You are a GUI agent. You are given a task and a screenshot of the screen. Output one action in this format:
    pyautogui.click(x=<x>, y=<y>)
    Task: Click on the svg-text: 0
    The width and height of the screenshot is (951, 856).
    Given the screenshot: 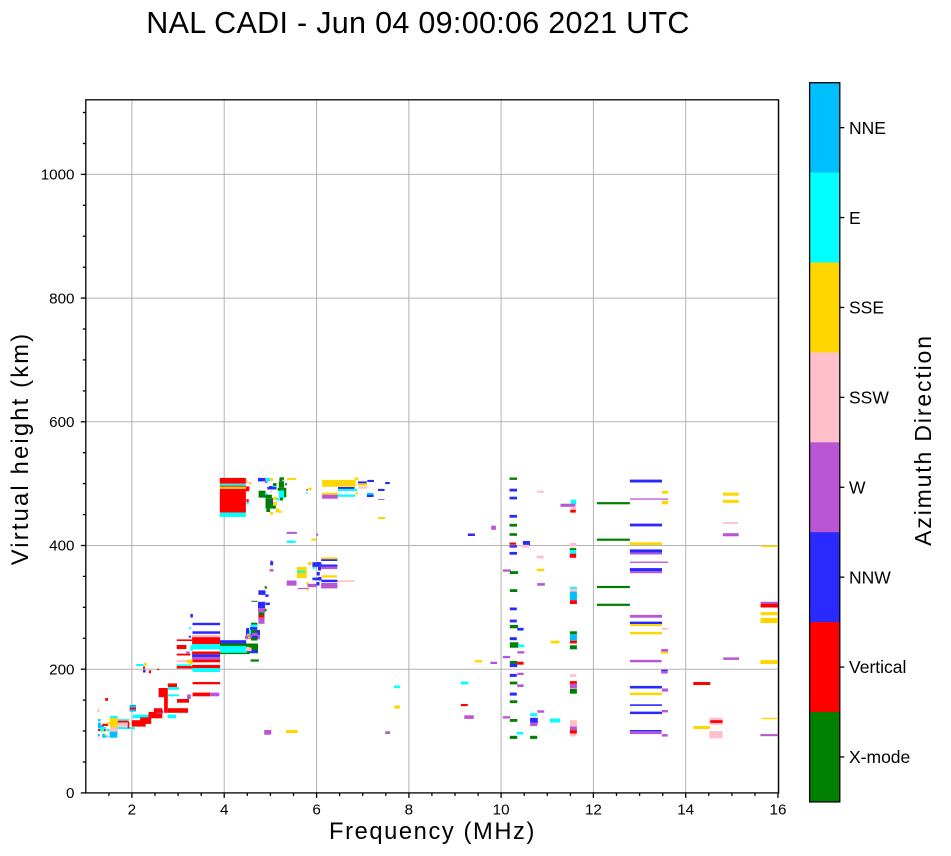 What is the action you would take?
    pyautogui.click(x=70, y=793)
    